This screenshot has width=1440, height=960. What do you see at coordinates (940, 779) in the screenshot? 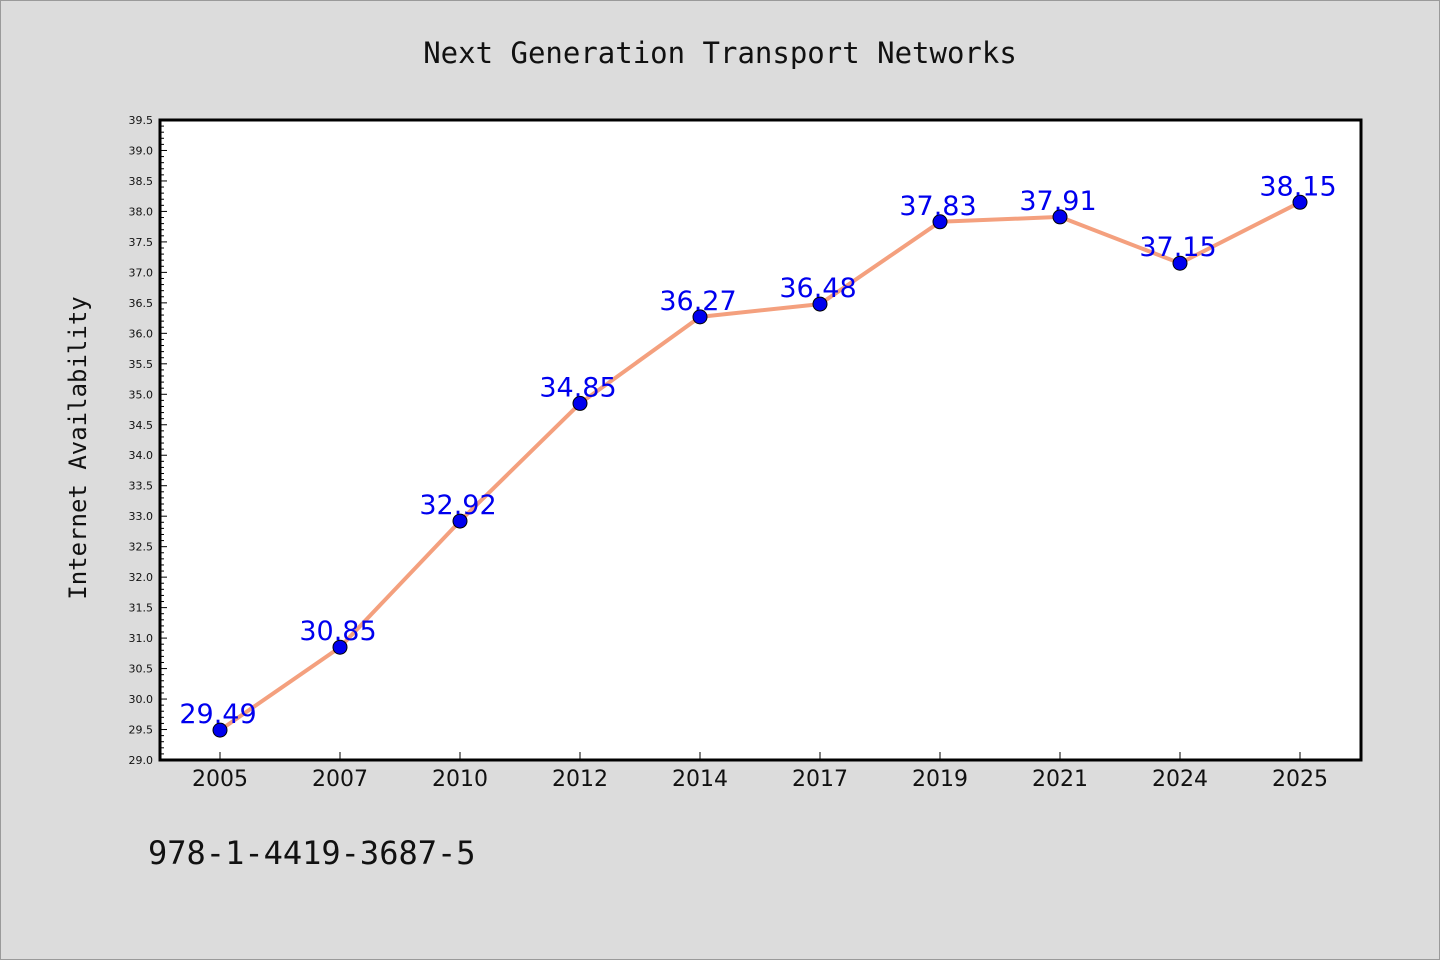
I see `x-tick-label: 2019` at bounding box center [940, 779].